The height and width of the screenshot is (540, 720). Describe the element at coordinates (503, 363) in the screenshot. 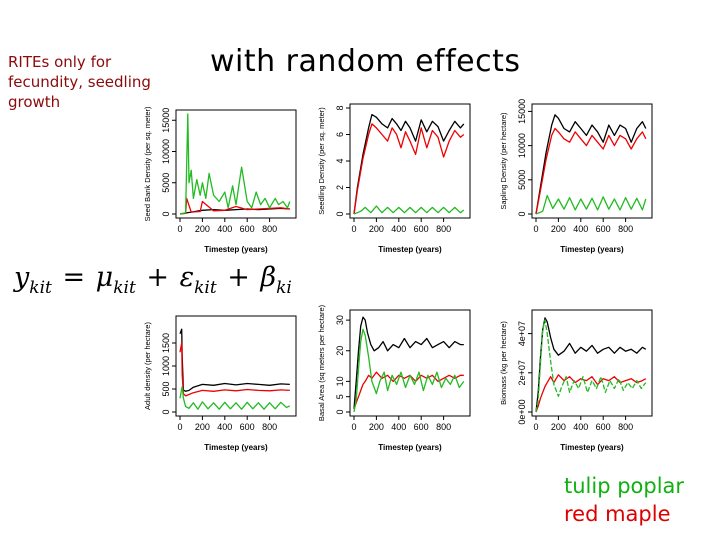

I see `y-axis-label: Biomass (kg per hectare)` at that location.